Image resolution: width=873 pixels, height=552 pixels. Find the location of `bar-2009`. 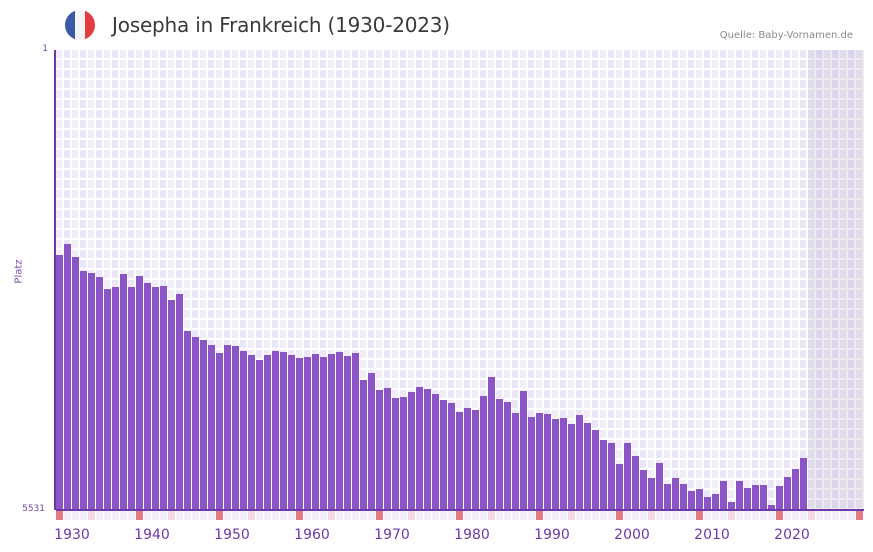

bar-2009 is located at coordinates (691, 500).